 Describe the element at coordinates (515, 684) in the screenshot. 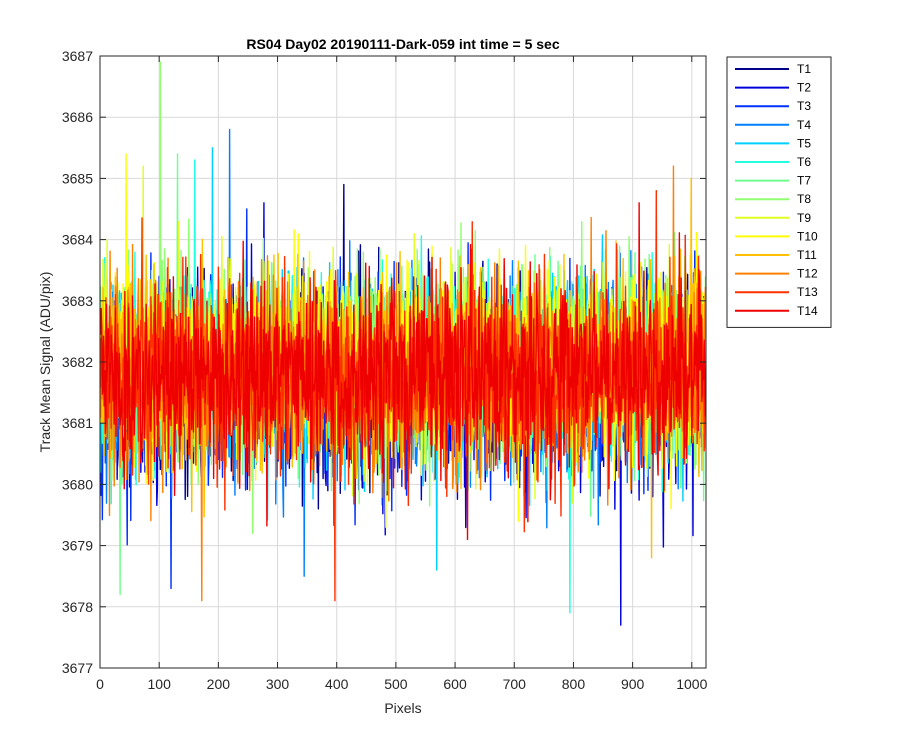

I see `x-tick-label: 700` at that location.